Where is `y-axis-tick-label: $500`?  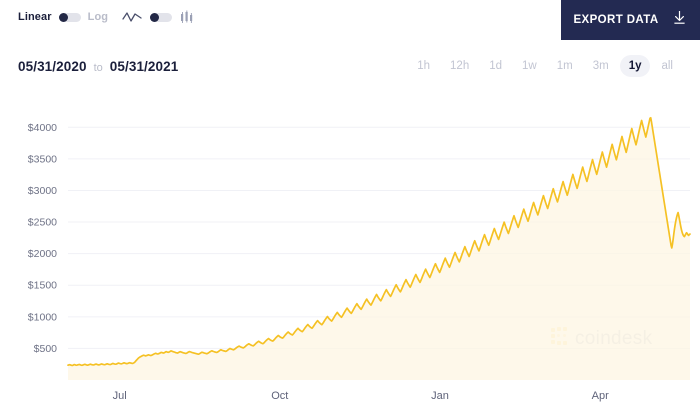 y-axis-tick-label: $500 is located at coordinates (46, 349).